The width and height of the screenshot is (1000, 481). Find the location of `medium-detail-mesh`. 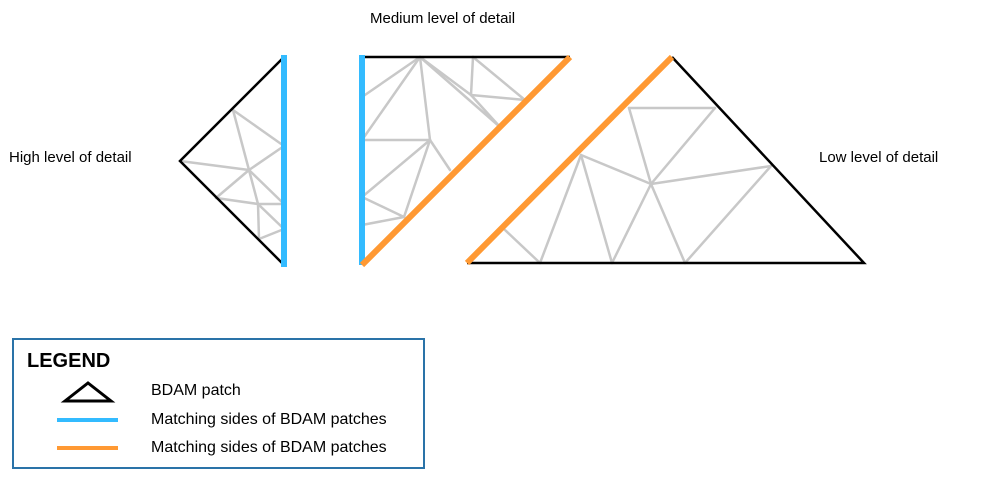

medium-detail-mesh is located at coordinates (443, 141).